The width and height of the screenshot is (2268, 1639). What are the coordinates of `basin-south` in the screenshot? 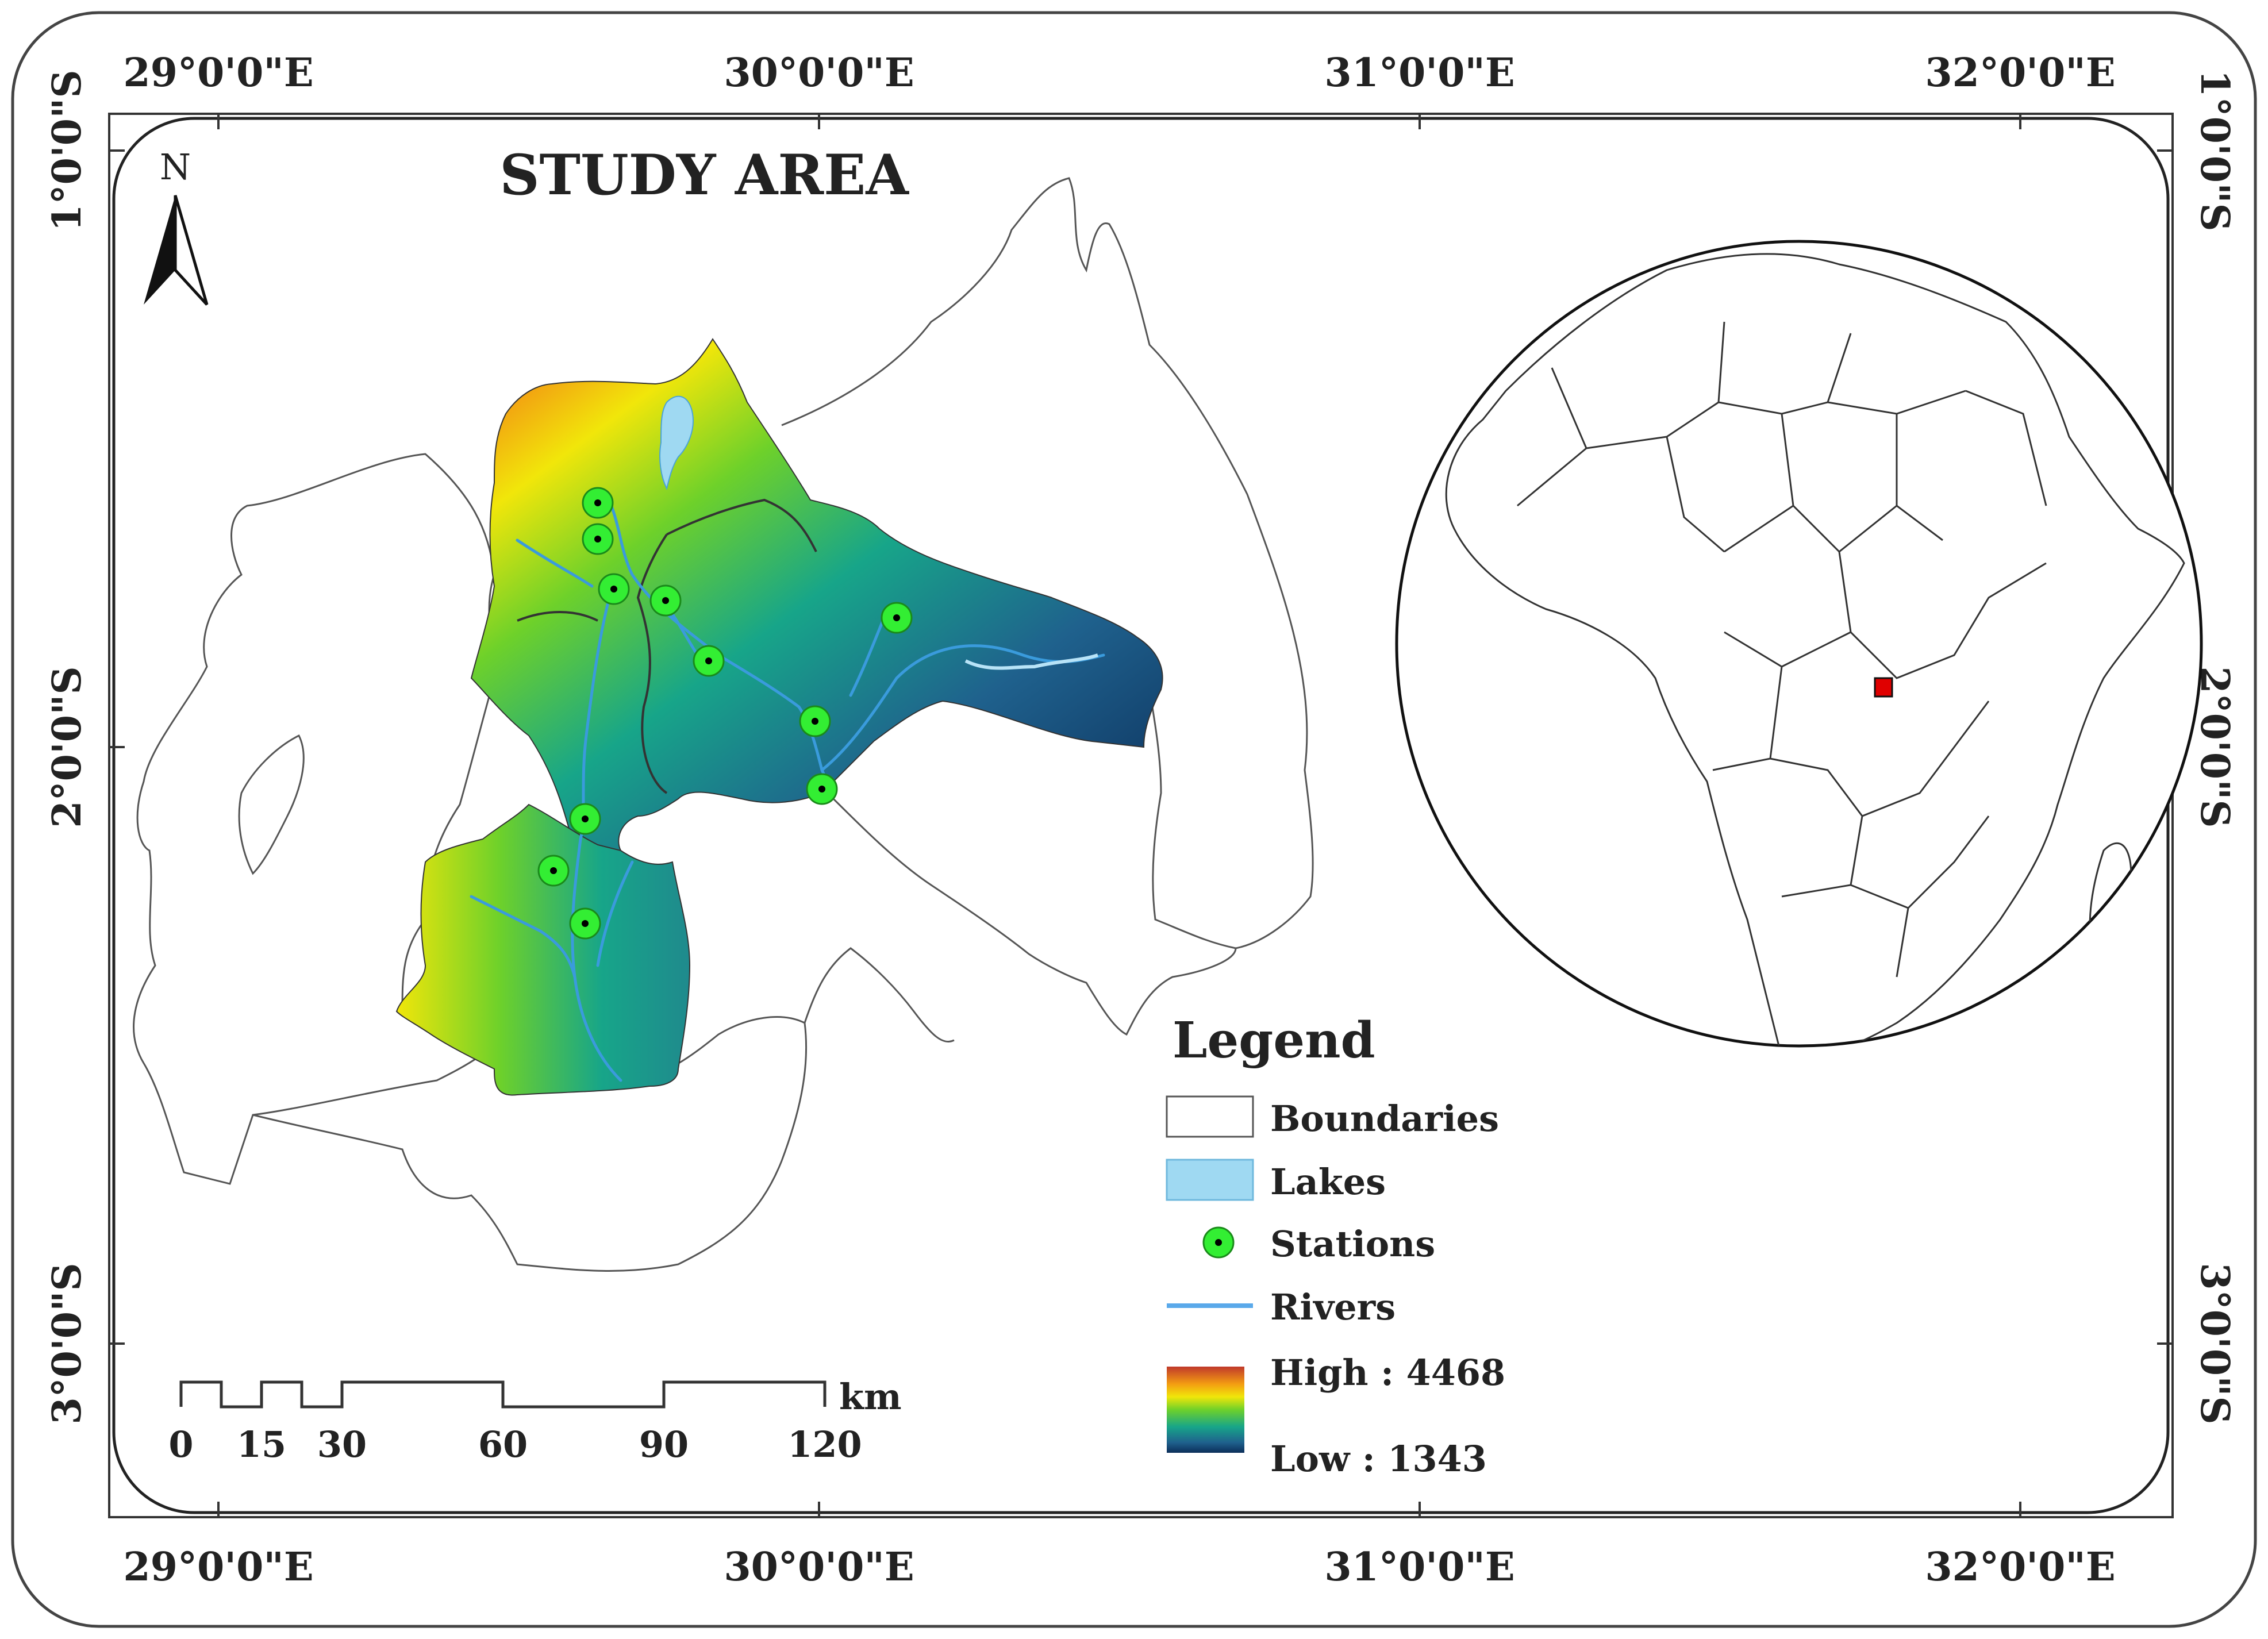 It's located at (543, 949).